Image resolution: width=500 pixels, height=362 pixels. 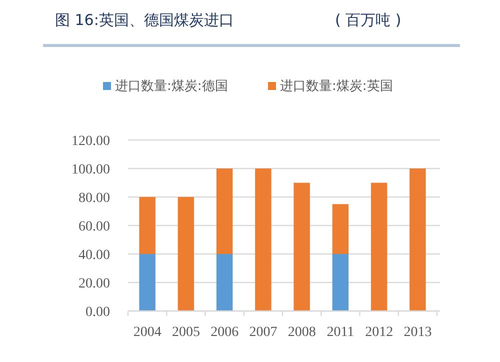 What do you see at coordinates (330, 86) in the screenshot?
I see `legend-item: 进口数量:煤炭:英国` at bounding box center [330, 86].